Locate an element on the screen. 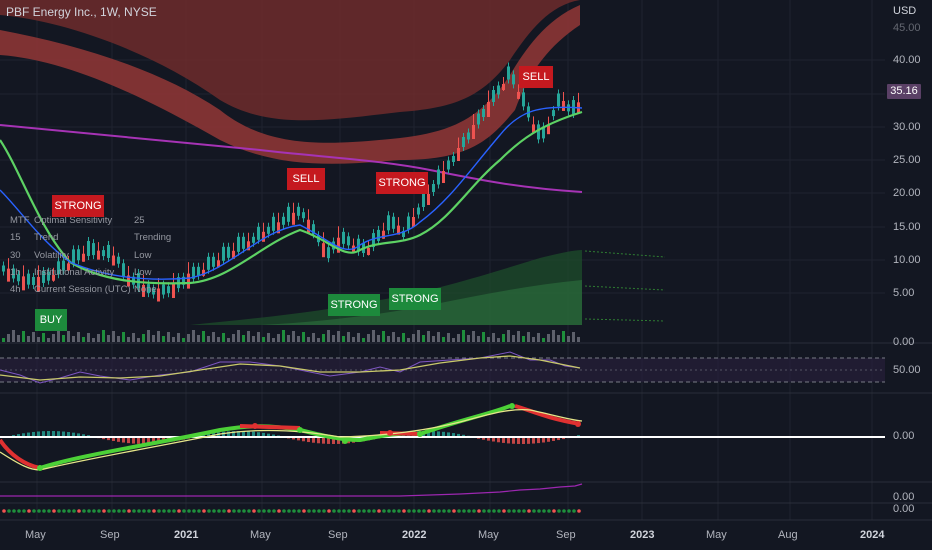 The width and height of the screenshot is (932, 550). info-cell: Trend is located at coordinates (46, 238).